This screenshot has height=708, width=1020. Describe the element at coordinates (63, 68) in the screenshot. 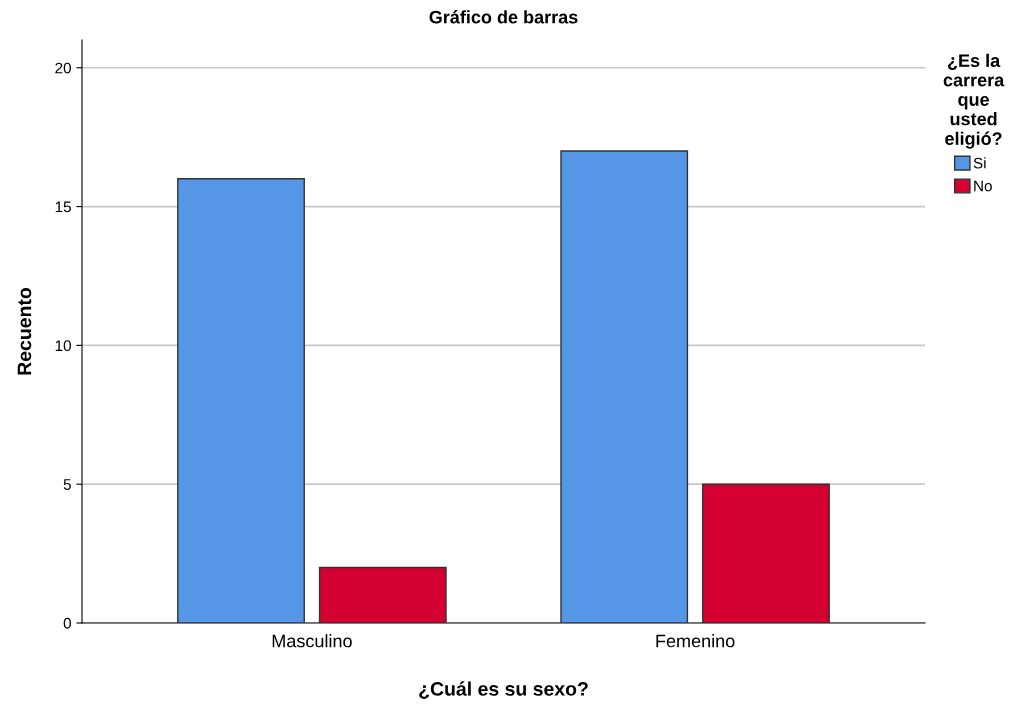

I see `y-tick-label: 20` at that location.